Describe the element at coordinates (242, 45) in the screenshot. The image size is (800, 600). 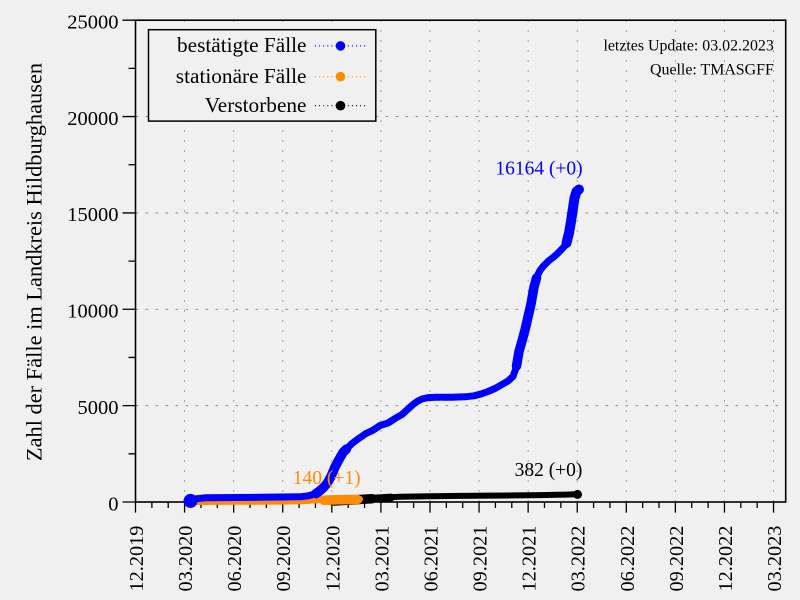
I see `svg-text: bestätigte Fälle` at that location.